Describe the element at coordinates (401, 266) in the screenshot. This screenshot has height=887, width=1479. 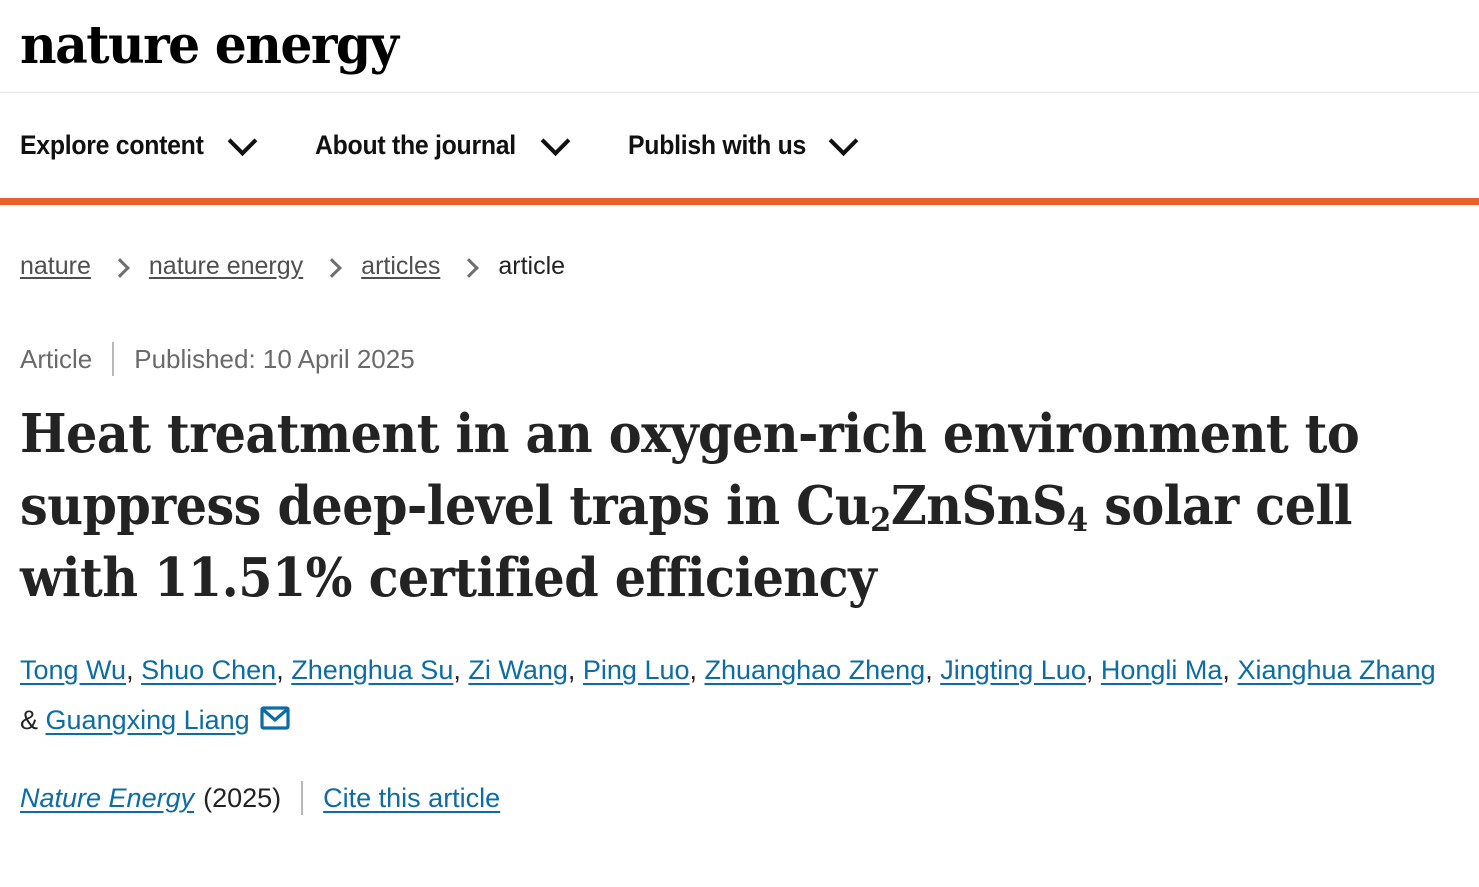
I see `breadcrumb-item-articles: articles` at that location.